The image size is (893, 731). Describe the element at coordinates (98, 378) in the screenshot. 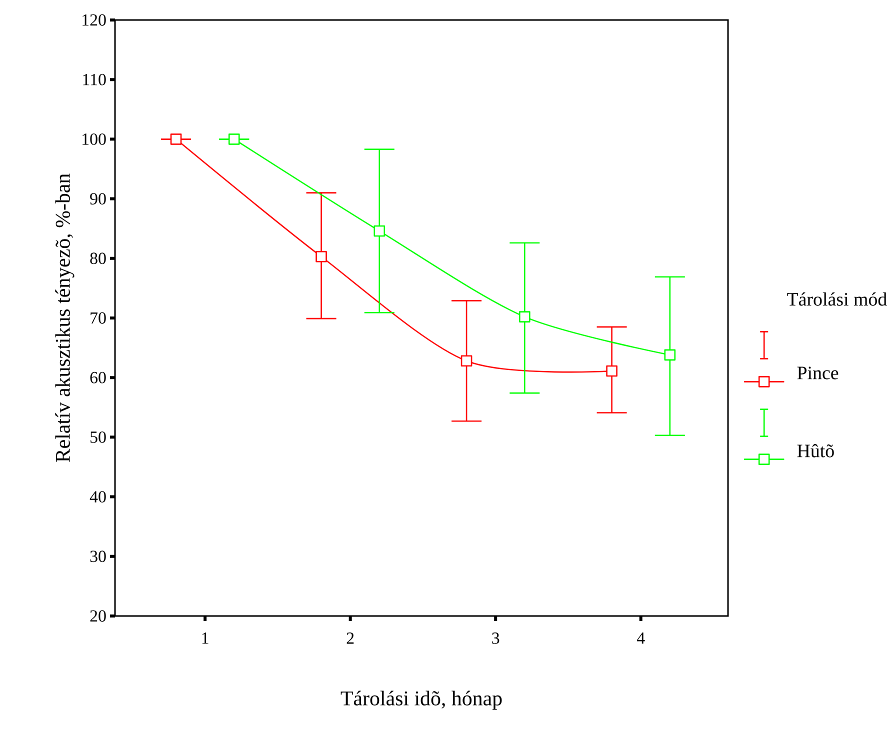

I see `y-tick-label: 60` at that location.